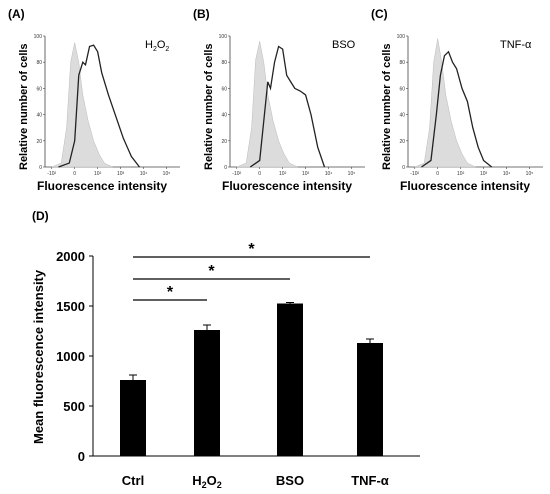  What do you see at coordinates (255, 481) in the screenshot?
I see `category-labels: Ctrl H2O2 BSO TNF-α` at bounding box center [255, 481].